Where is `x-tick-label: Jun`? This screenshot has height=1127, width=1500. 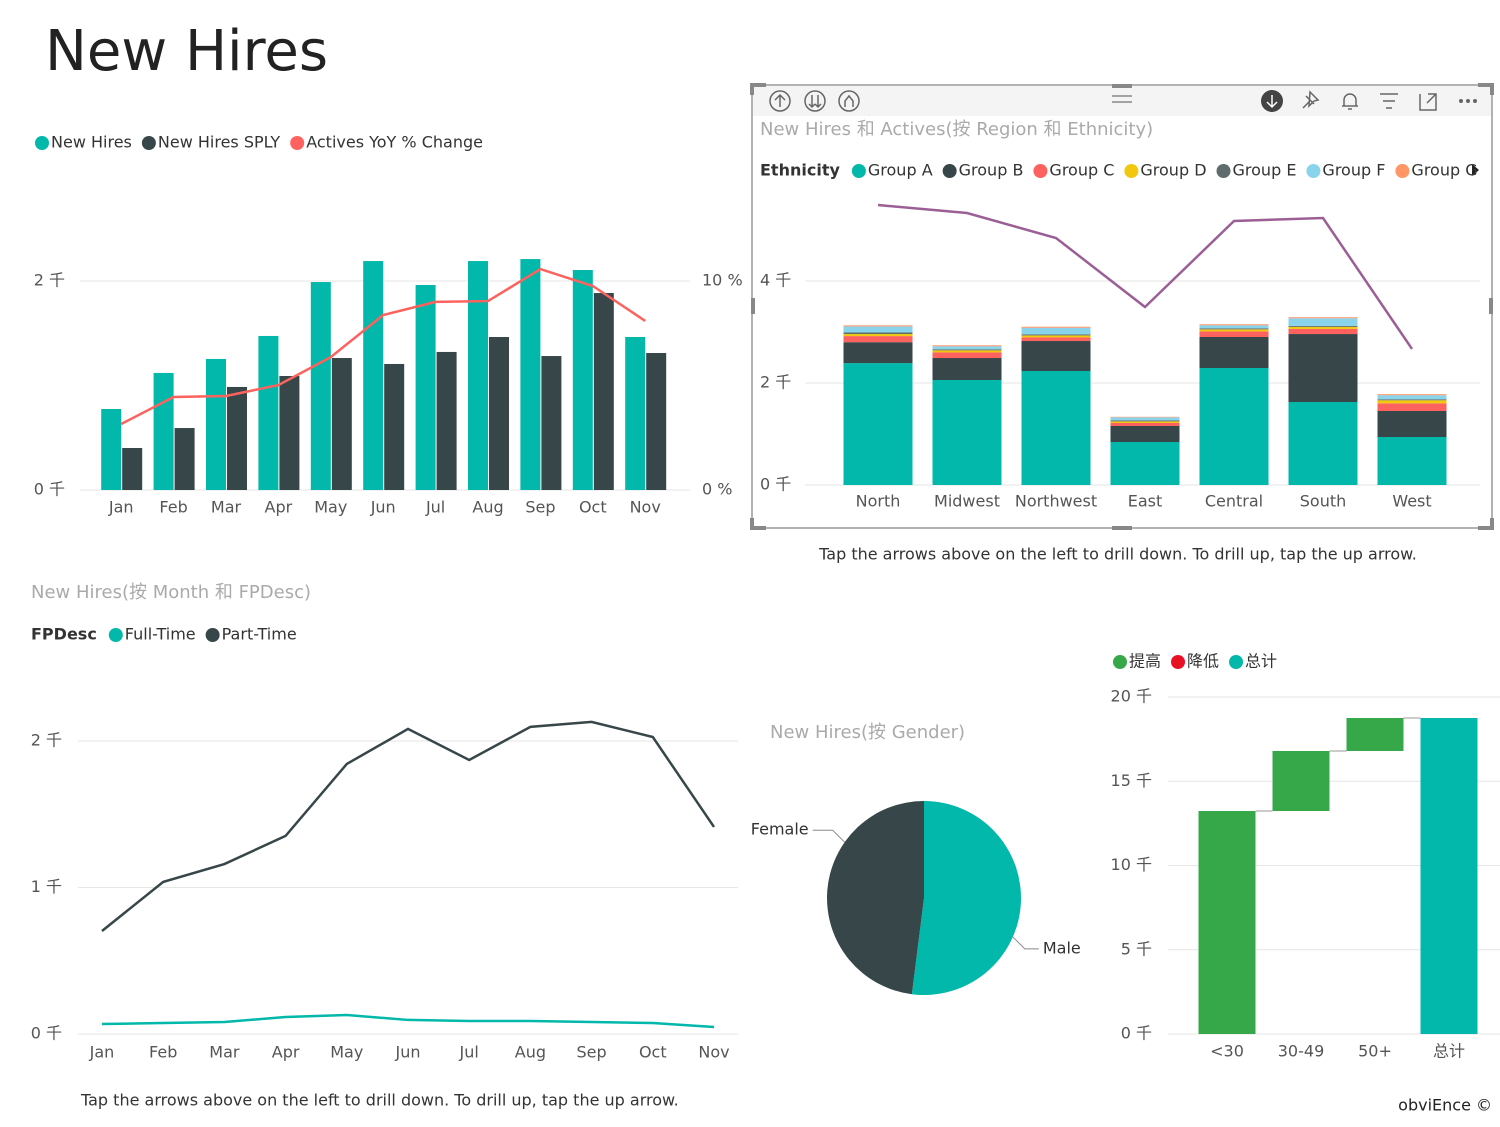 x-tick-label: Jun is located at coordinates (408, 1052).